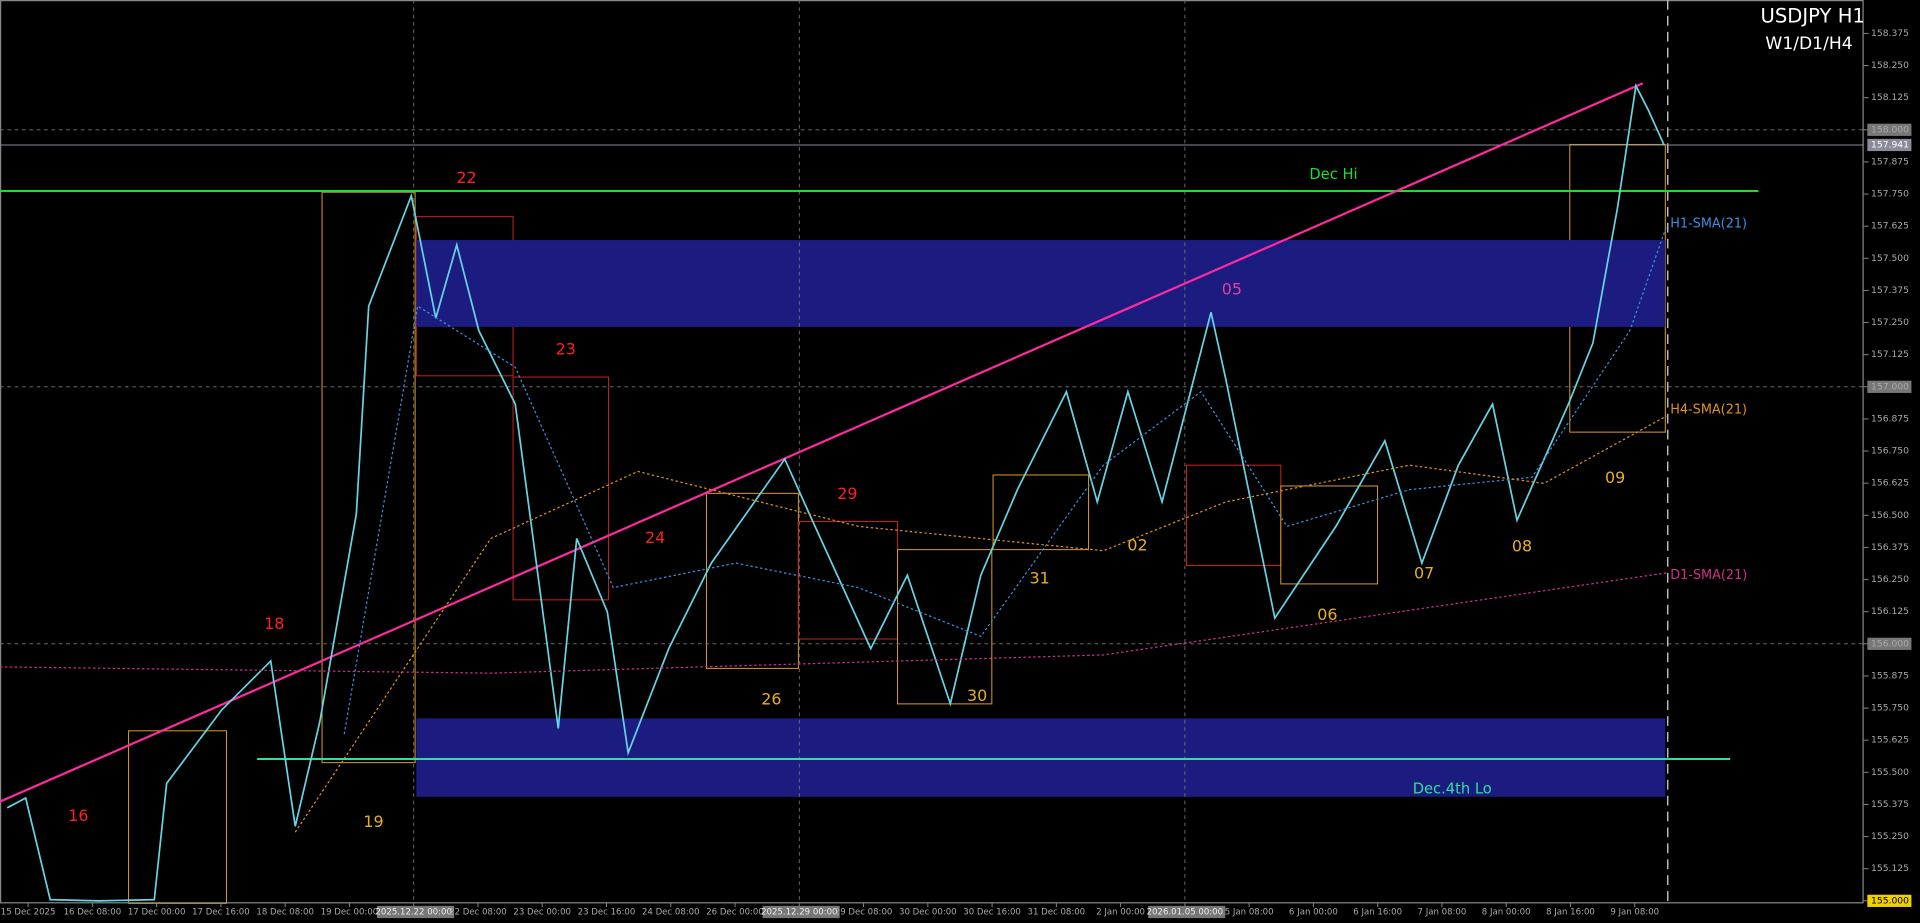  I want to click on y-tick-label: 157.500, so click(1890, 258).